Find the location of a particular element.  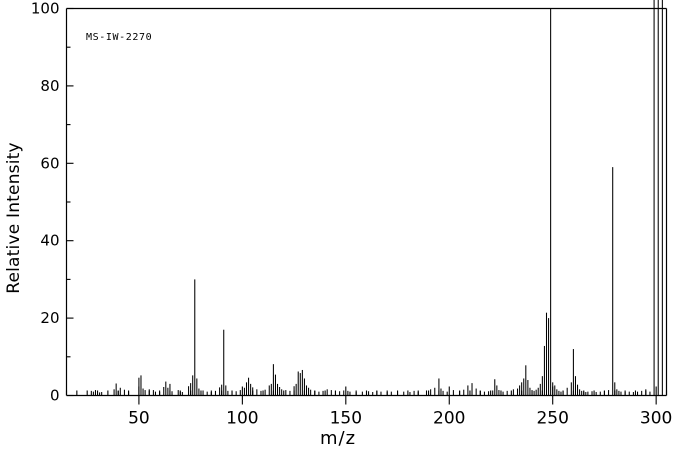

y-tick-label: 0 is located at coordinates (55, 396).